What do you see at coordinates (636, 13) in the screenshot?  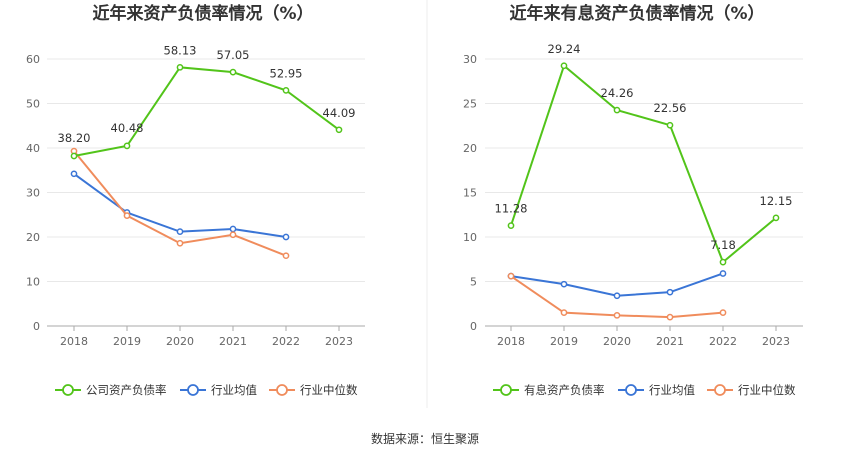 I see `chart-title: 近年来有息资产负债率情况（%）` at bounding box center [636, 13].